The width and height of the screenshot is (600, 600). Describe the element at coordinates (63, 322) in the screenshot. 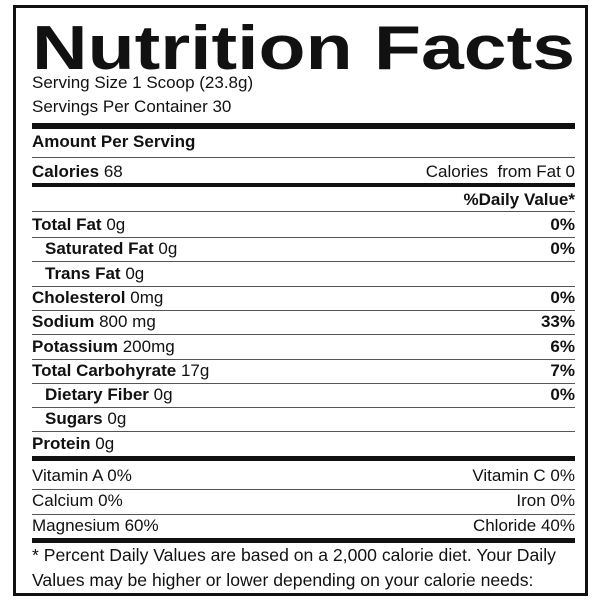

I see `nutrient-label: Sodium` at that location.